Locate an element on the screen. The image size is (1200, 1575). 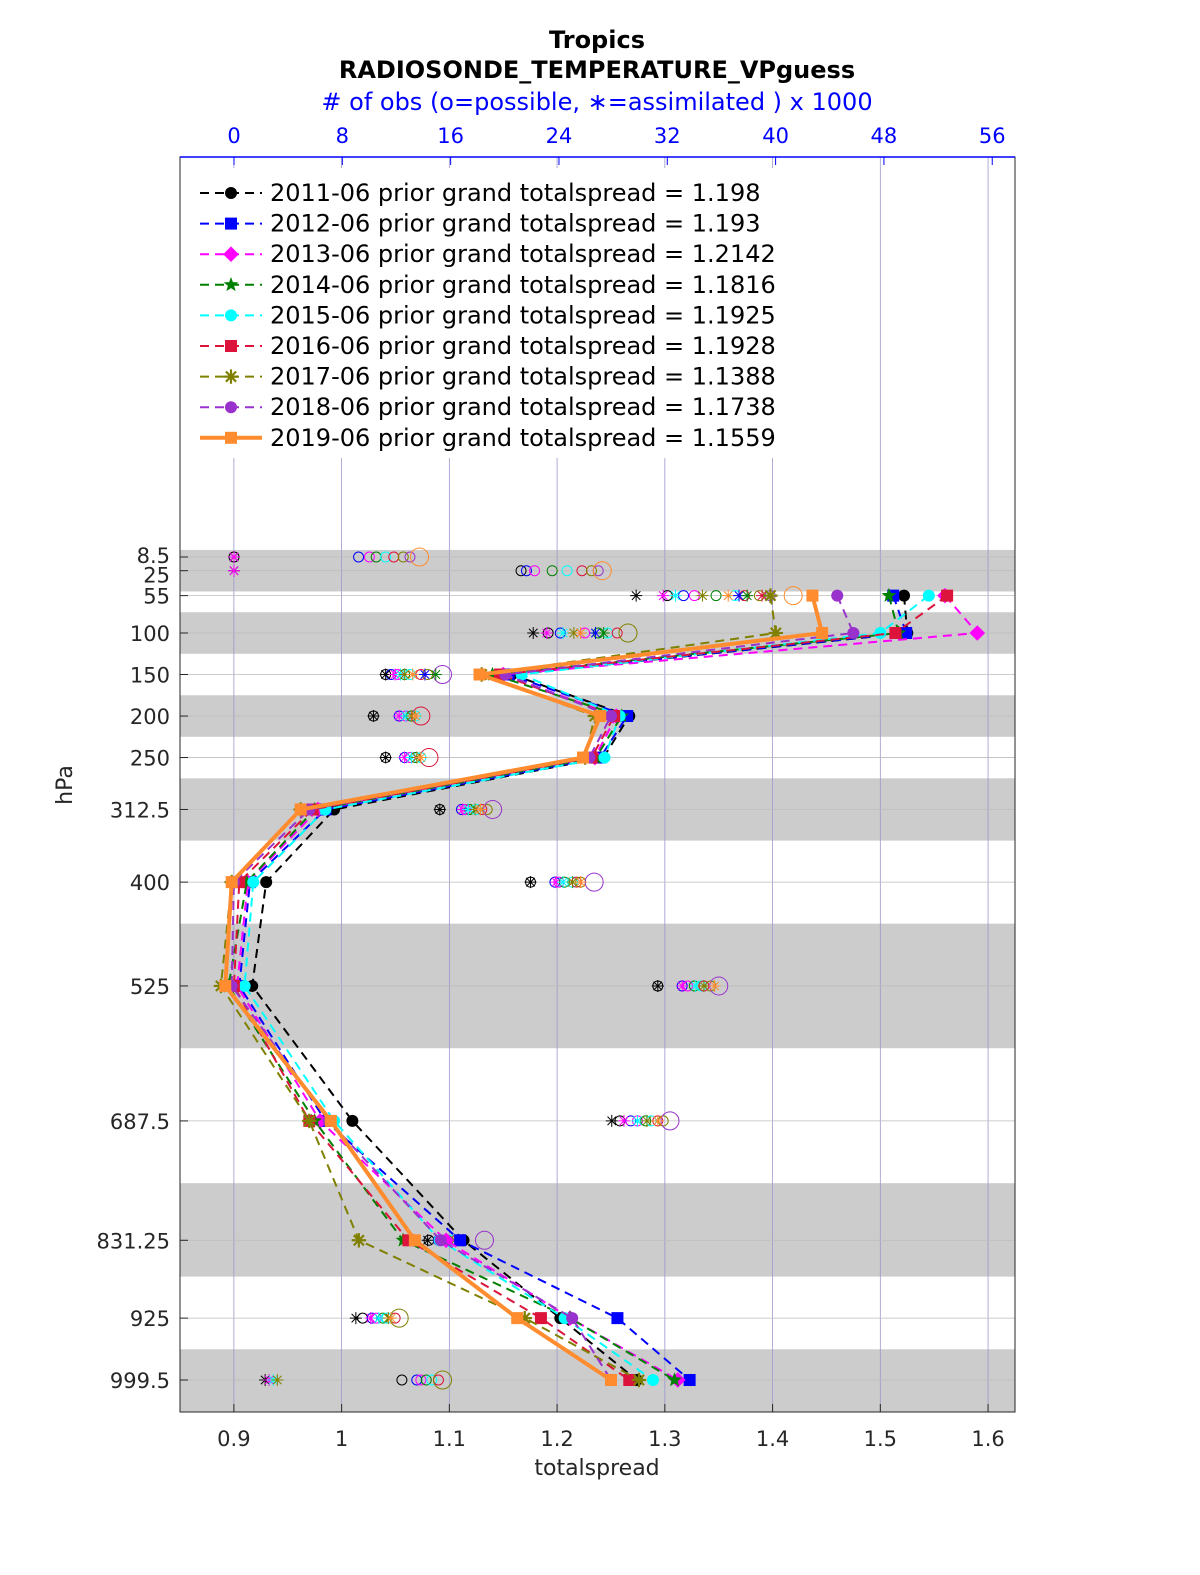
y-tick-label: 250 is located at coordinates (150, 759).